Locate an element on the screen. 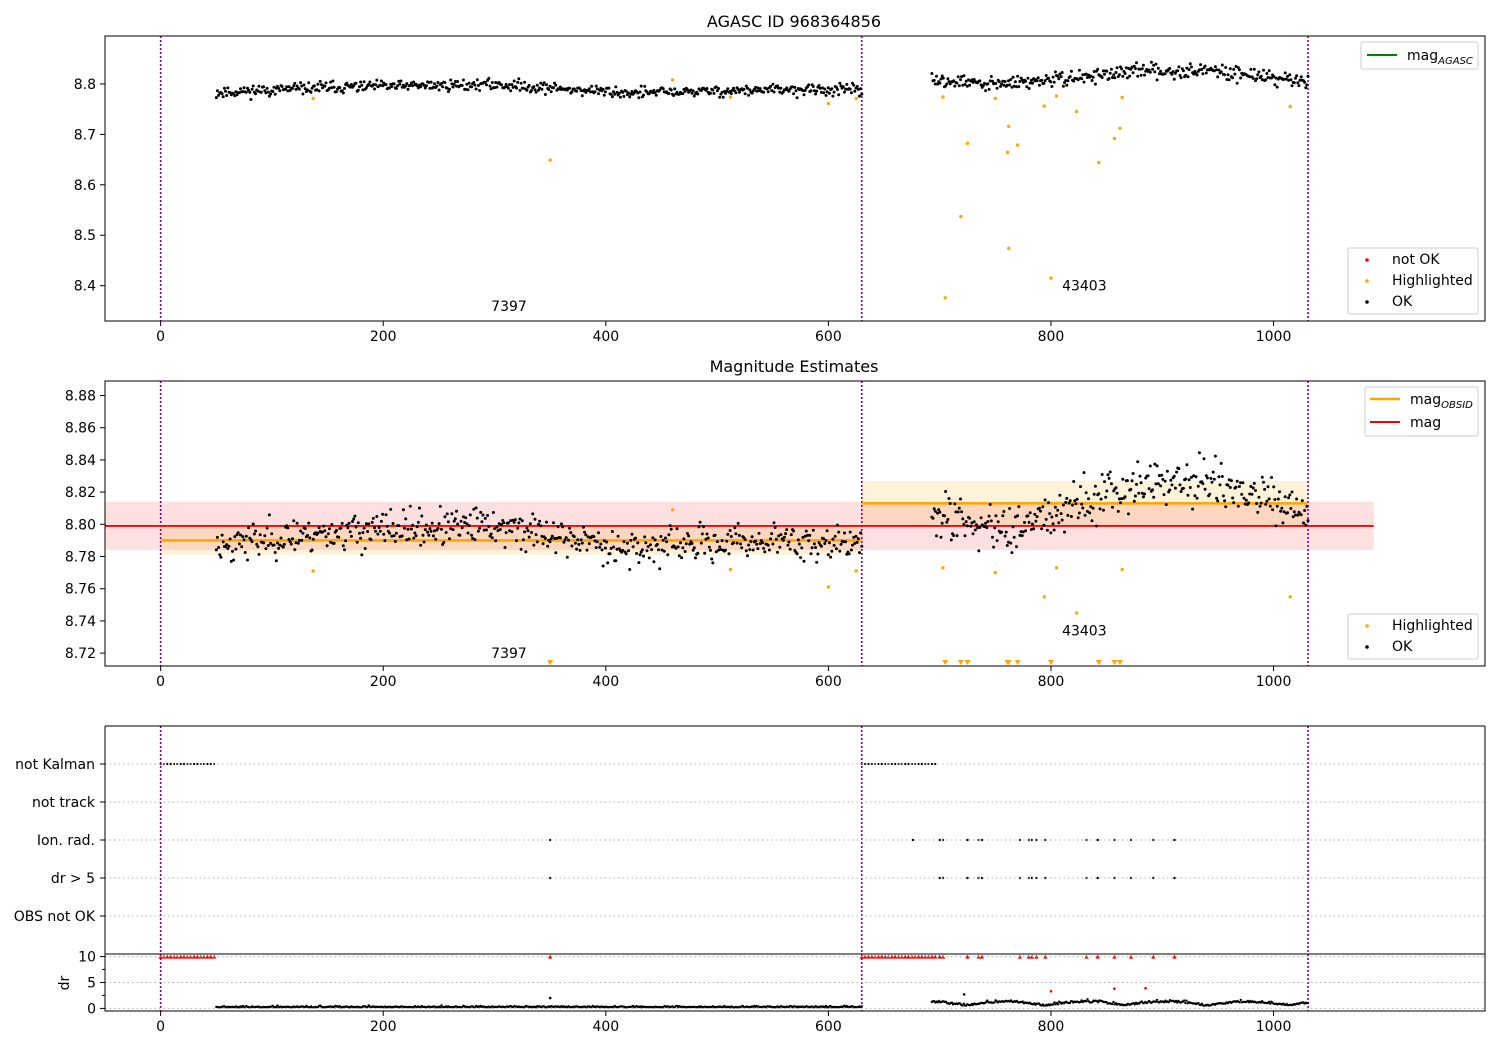  y-tick-label: 8.88 is located at coordinates (80, 396).